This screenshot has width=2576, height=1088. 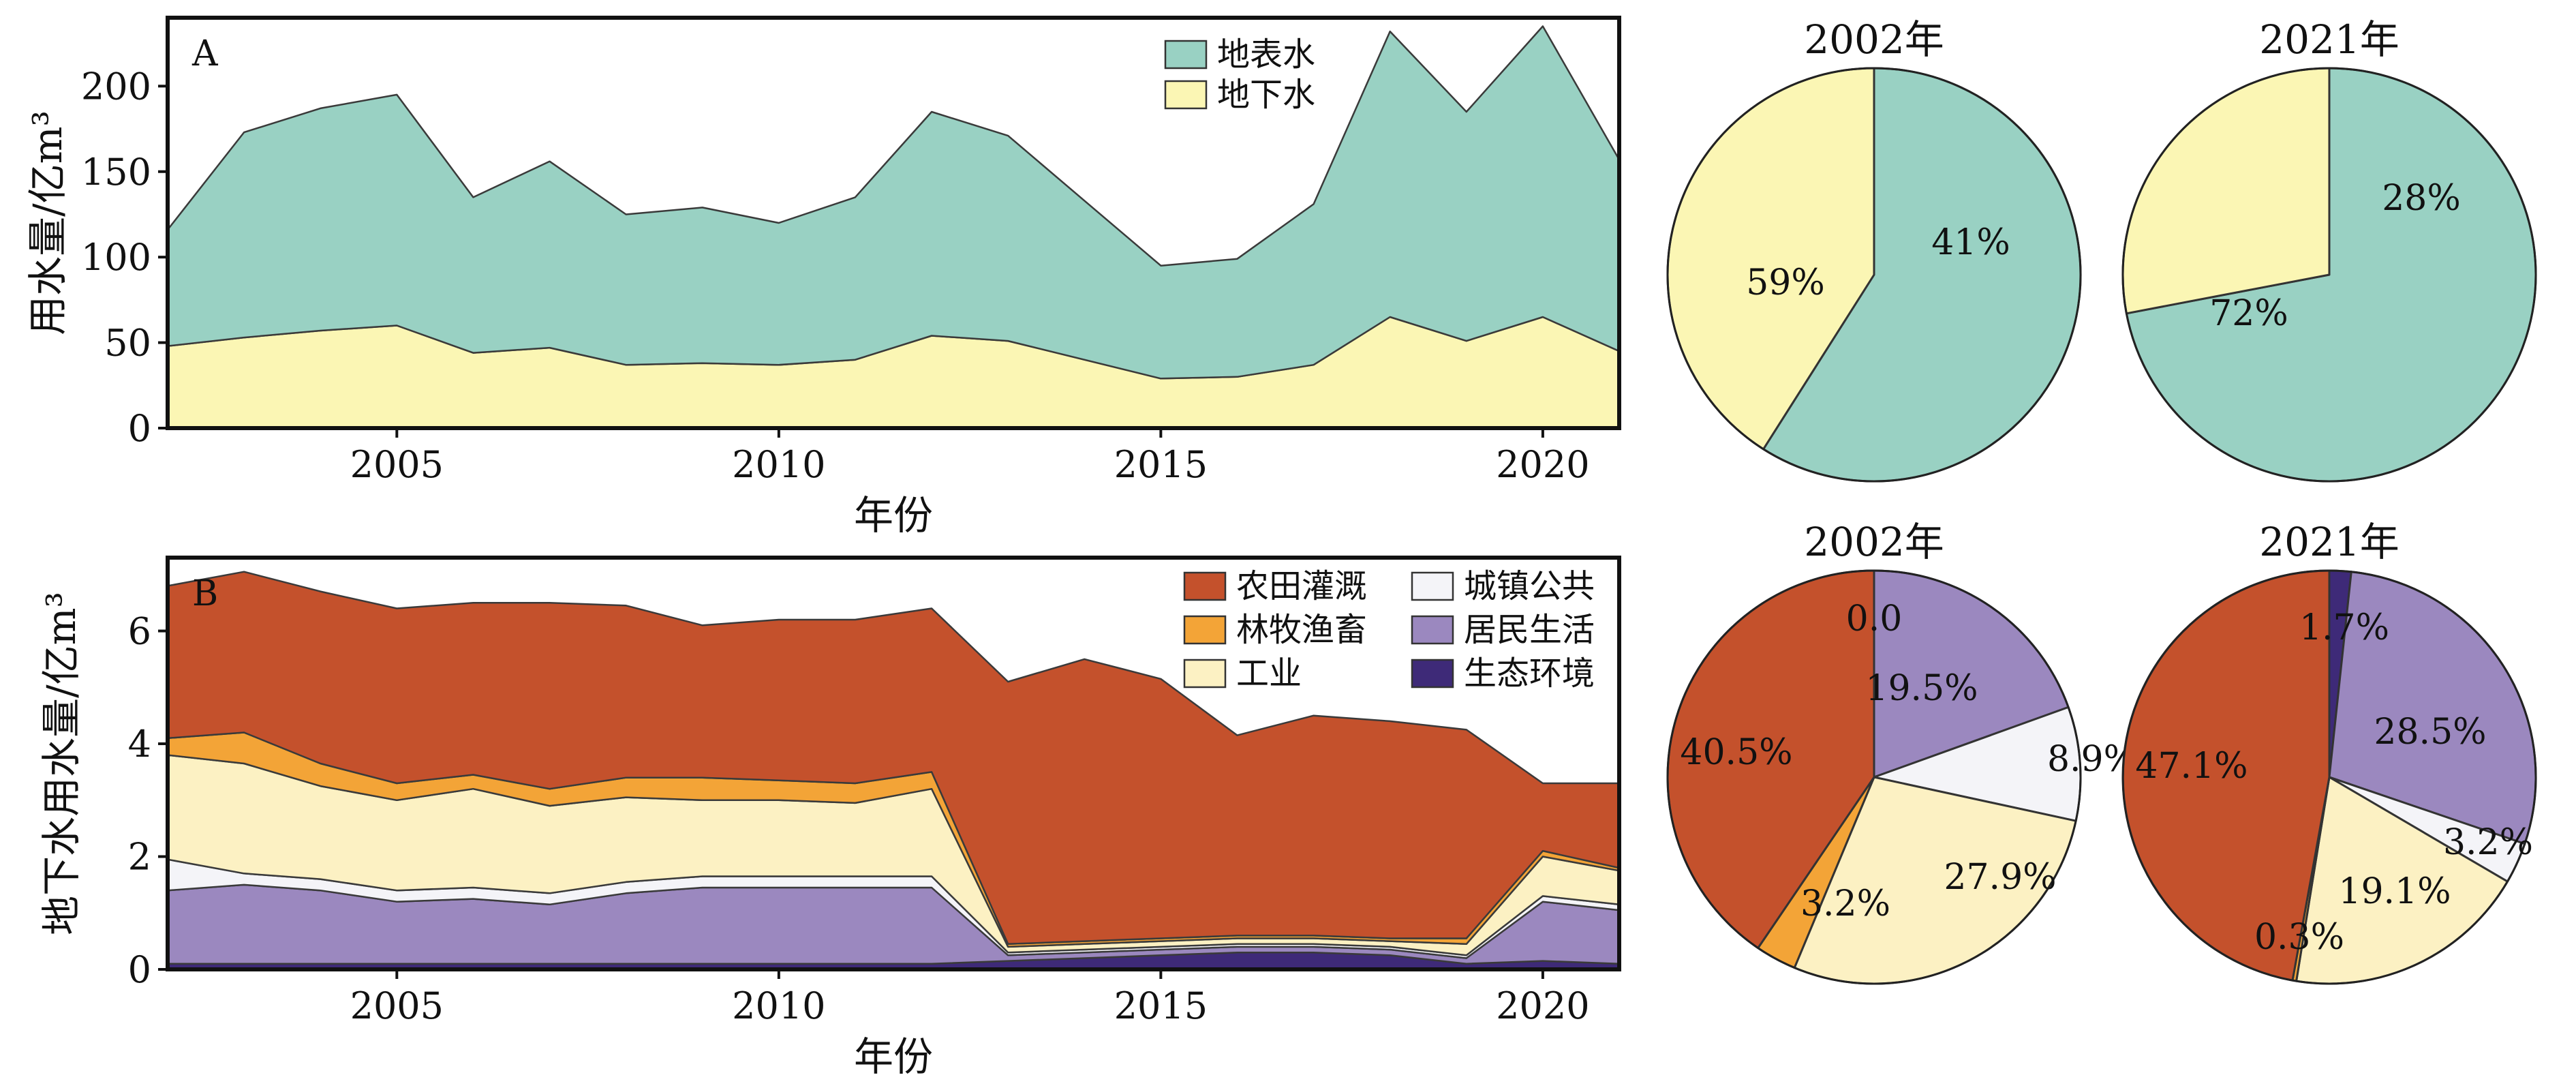 I want to click on y-tick-label: 6, so click(x=139, y=631).